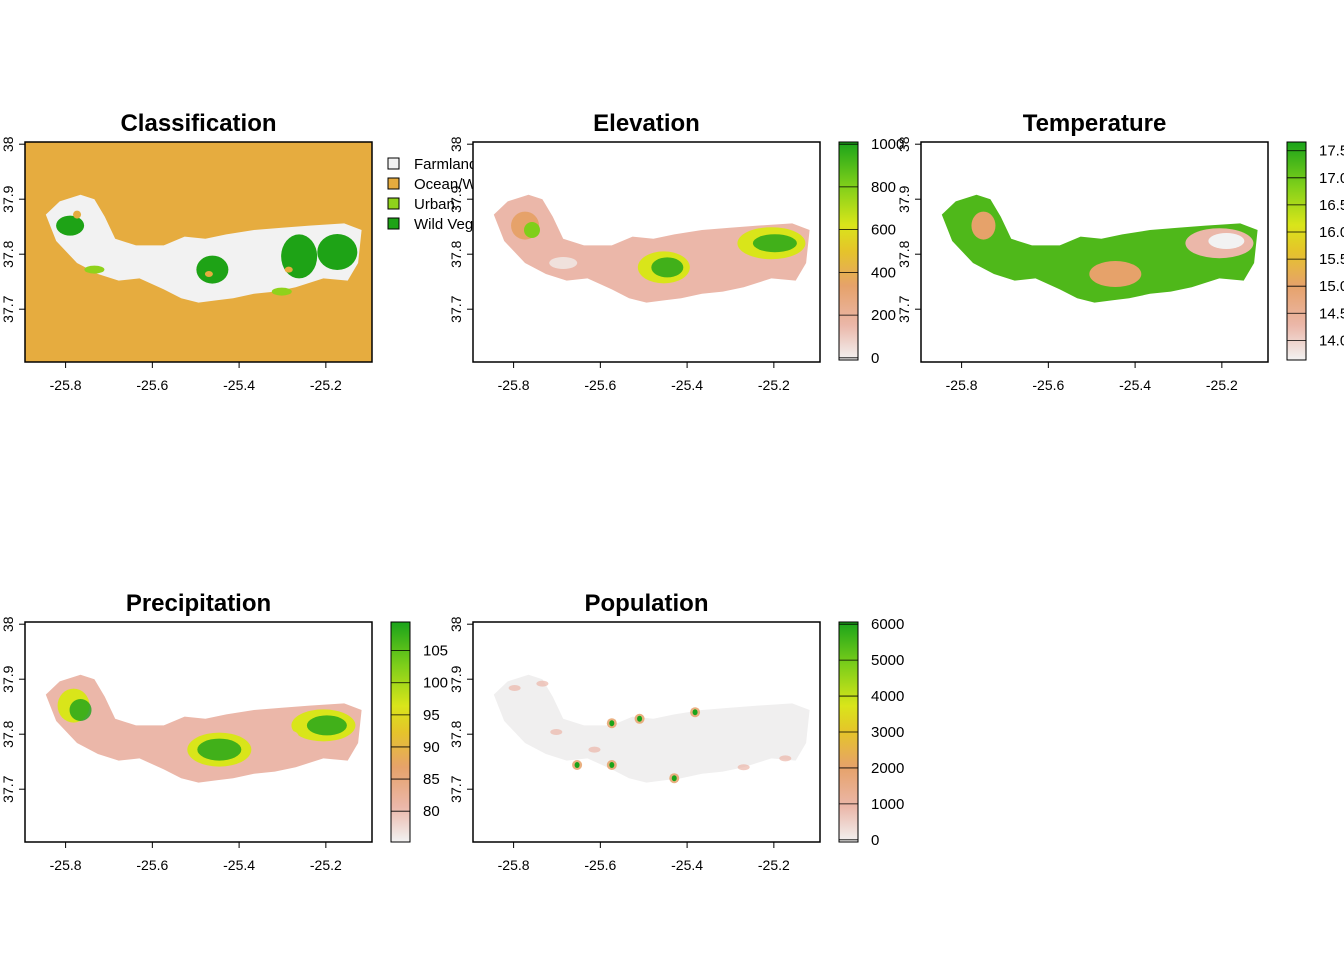  I want to click on panel-title: Temperature, so click(1095, 123).